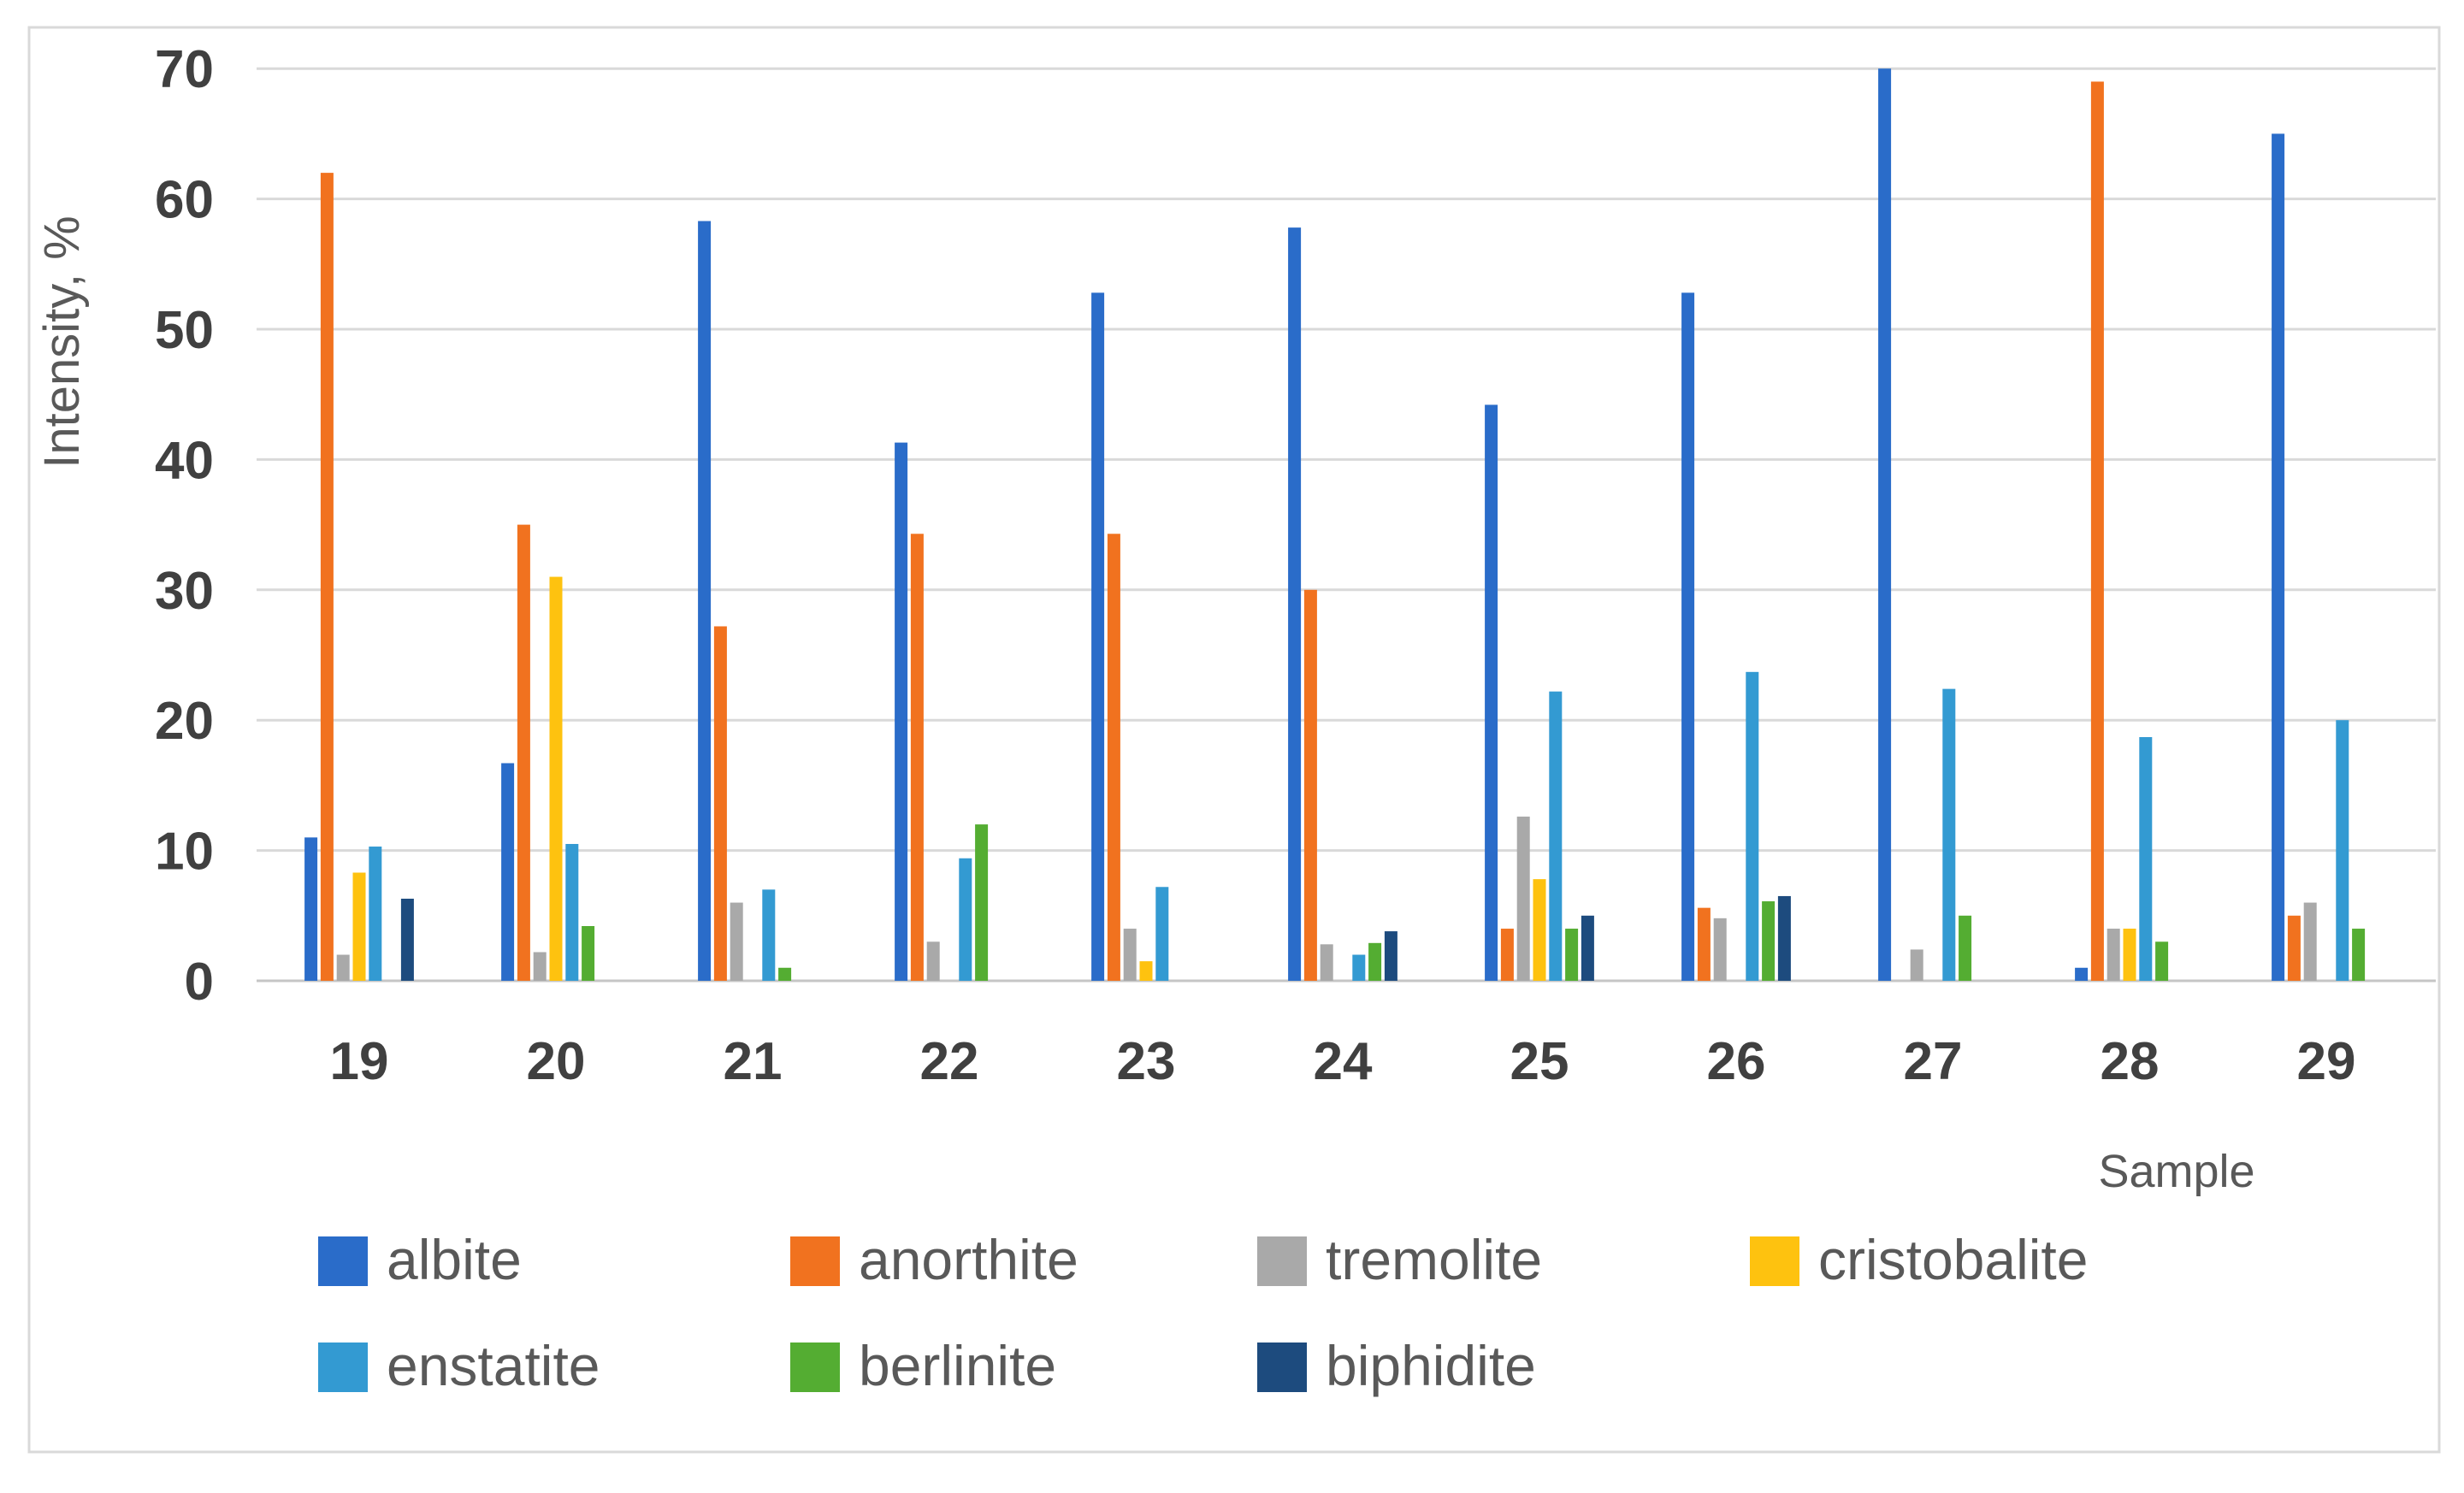  Describe the element at coordinates (815, 1367) in the screenshot. I see `legend-swatch-berlinite` at that location.